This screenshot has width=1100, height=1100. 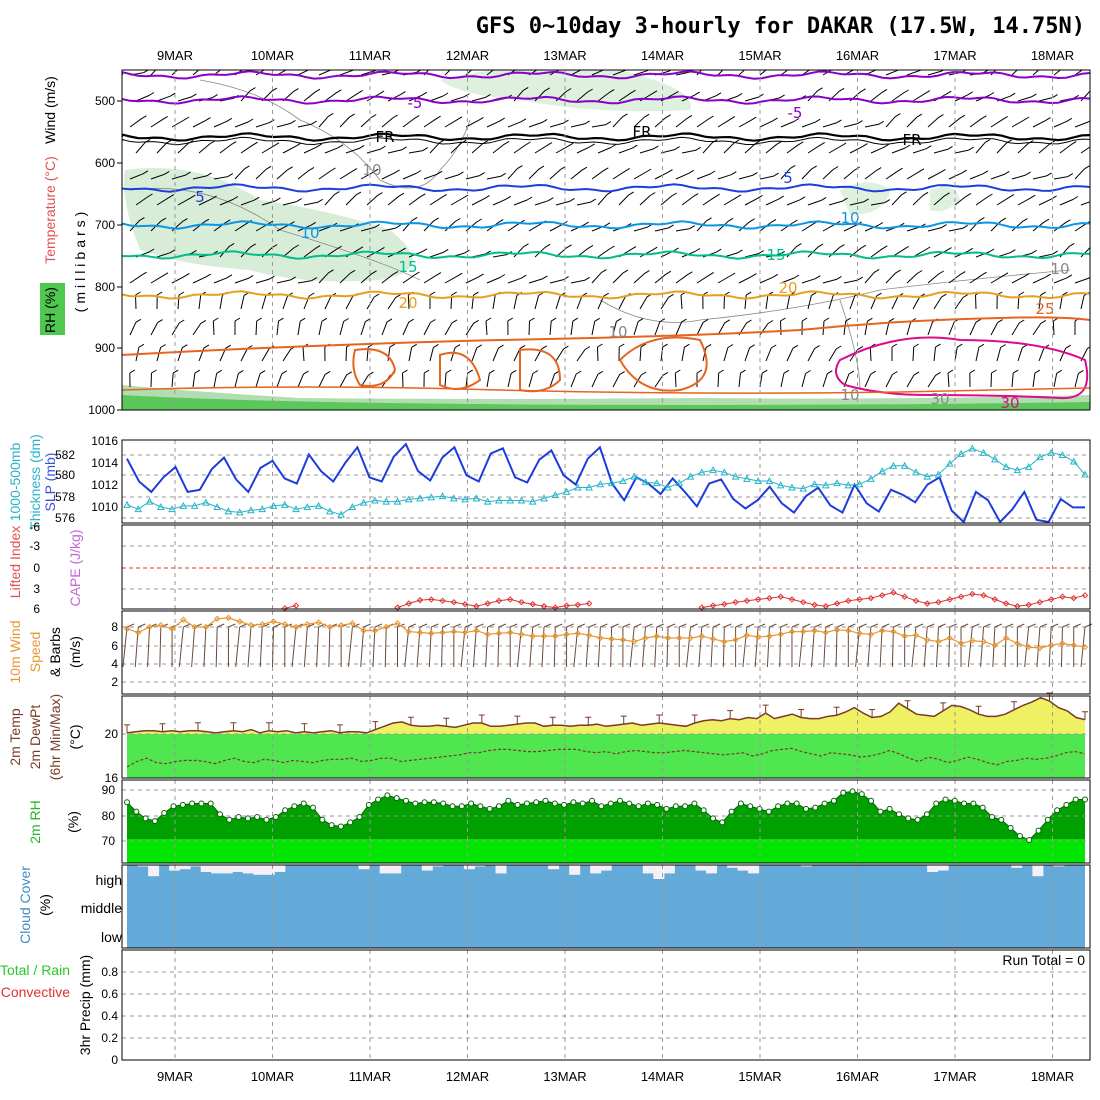 What do you see at coordinates (1044, 309) in the screenshot?
I see `contour-label: 25` at bounding box center [1044, 309].